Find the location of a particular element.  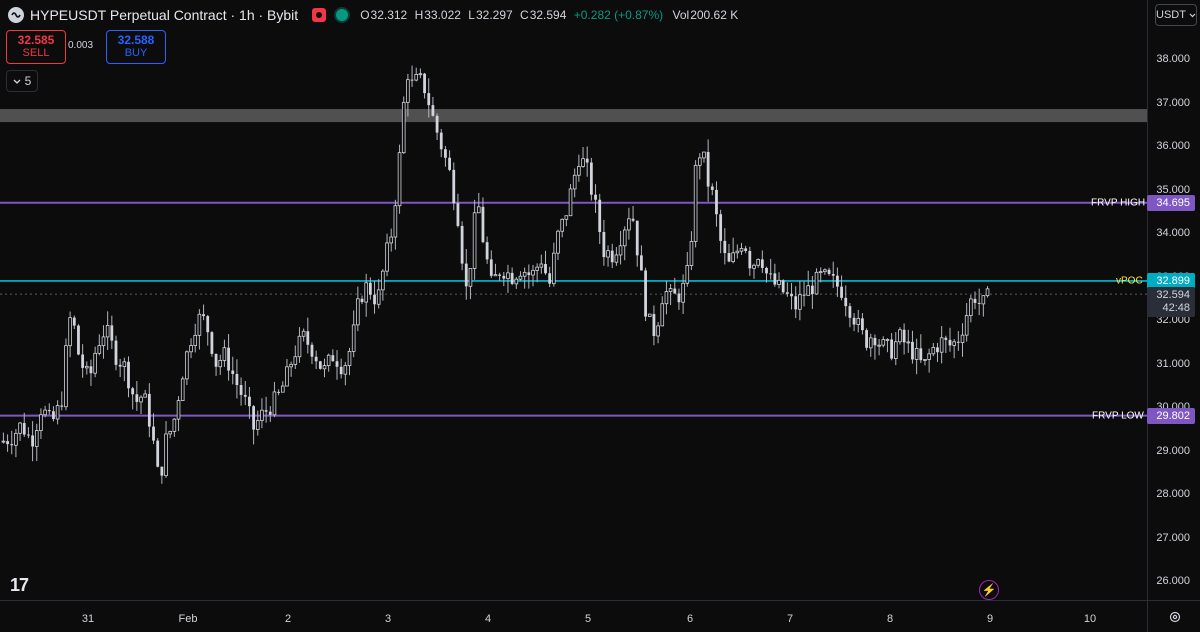

time-axis: 31 Feb 2 3 4 5 6 7 8 9 10 is located at coordinates (573, 616).